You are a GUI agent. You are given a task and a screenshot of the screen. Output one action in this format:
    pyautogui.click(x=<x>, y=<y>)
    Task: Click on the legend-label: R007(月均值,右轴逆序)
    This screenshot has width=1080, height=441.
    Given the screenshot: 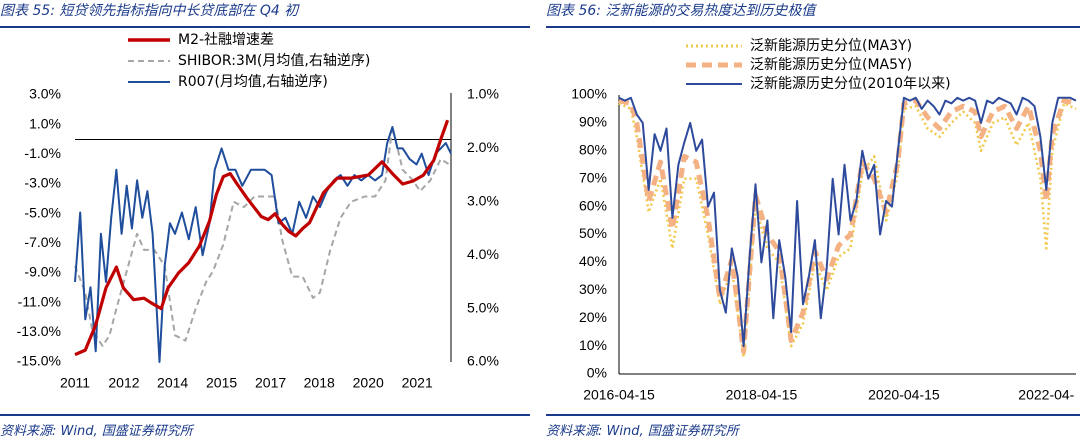 What is the action you would take?
    pyautogui.click(x=253, y=82)
    